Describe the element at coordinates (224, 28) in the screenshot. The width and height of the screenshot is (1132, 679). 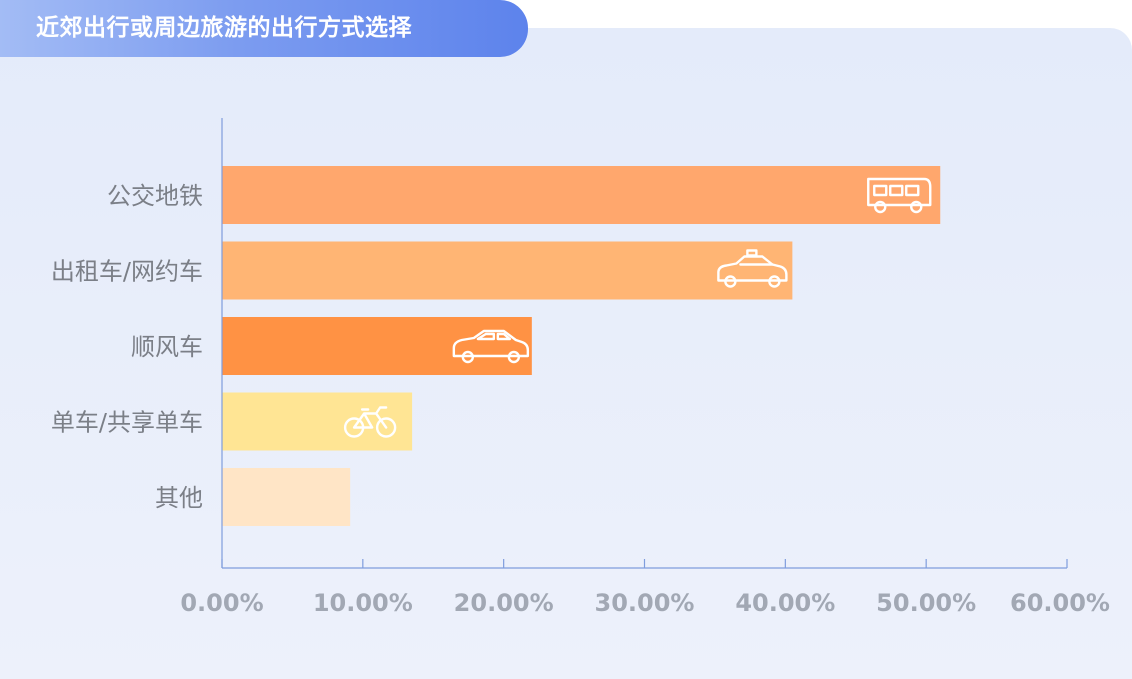
I see `chart-title: 近郊出行或周边旅游的出行方式选择` at that location.